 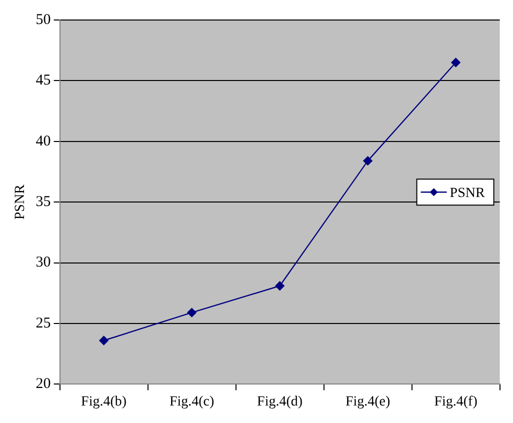 What do you see at coordinates (367, 402) in the screenshot?
I see `x-tick-label: Fig.4(e)` at bounding box center [367, 402].